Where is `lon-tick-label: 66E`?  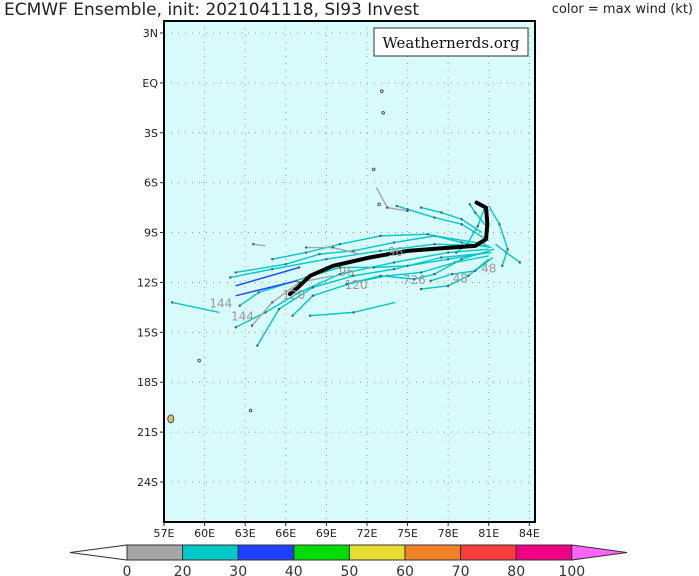
lon-tick-label: 66E is located at coordinates (285, 533).